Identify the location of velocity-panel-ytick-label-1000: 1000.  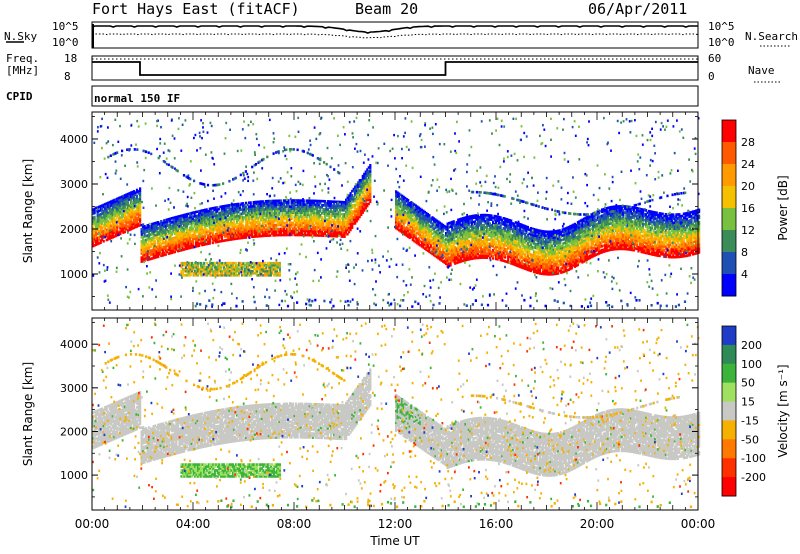
(74, 475).